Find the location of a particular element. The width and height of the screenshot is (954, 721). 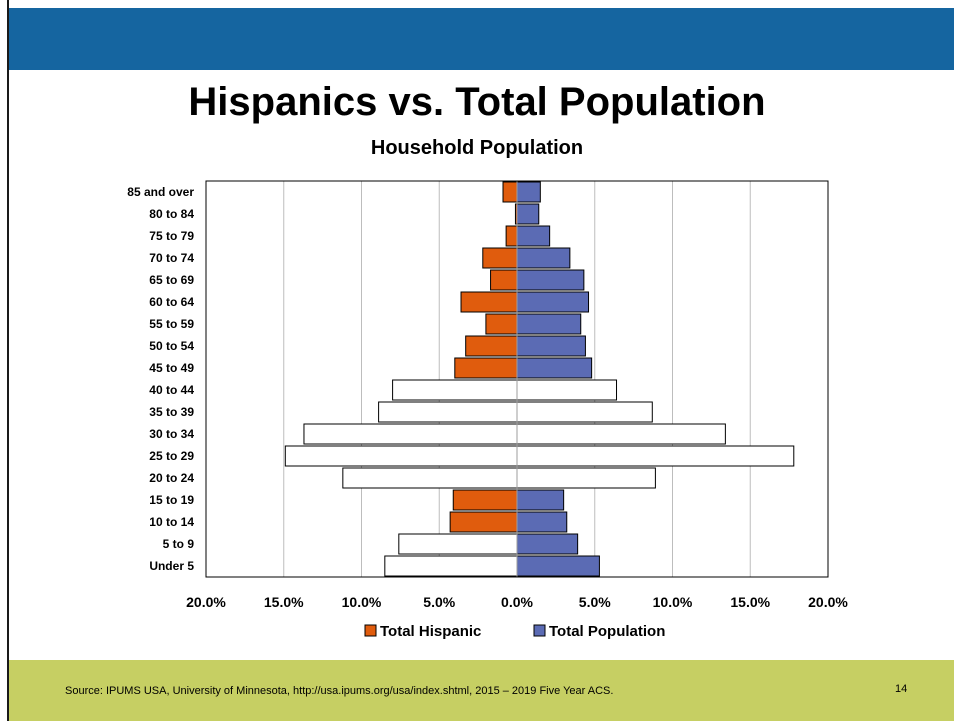

category-label: 30 to 34 is located at coordinates (171, 434).